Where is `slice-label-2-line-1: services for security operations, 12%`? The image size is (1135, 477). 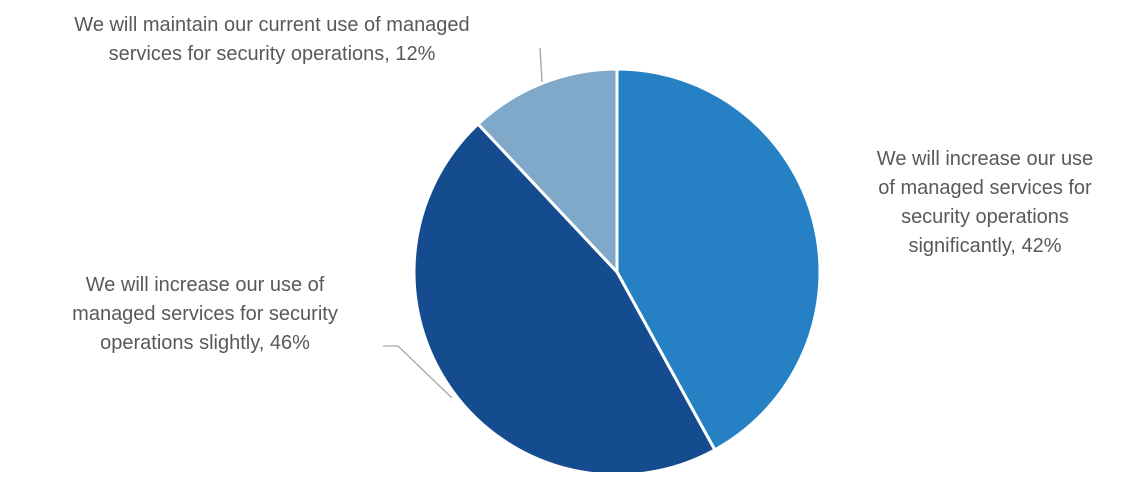
slice-label-2-line-1: services for security operations, 12% is located at coordinates (272, 54).